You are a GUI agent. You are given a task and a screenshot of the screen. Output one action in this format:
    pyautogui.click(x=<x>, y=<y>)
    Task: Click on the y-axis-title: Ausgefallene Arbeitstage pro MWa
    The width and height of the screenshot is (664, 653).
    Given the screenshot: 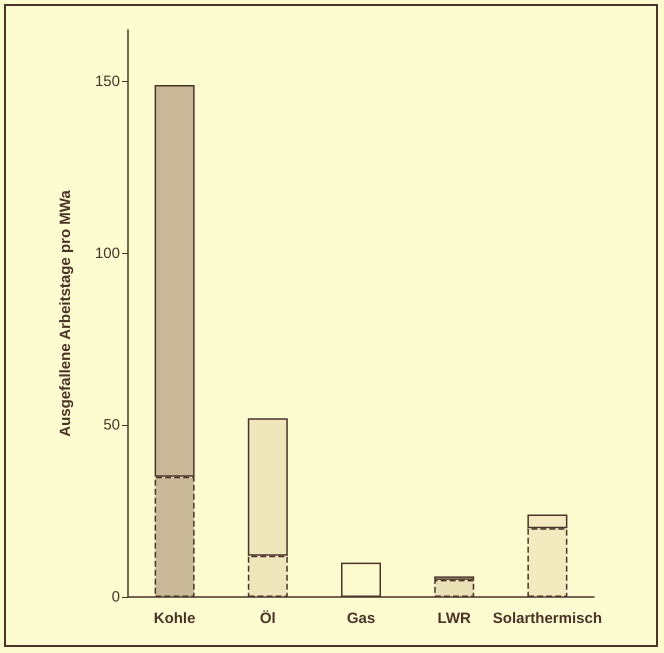 What is the action you would take?
    pyautogui.click(x=65, y=313)
    